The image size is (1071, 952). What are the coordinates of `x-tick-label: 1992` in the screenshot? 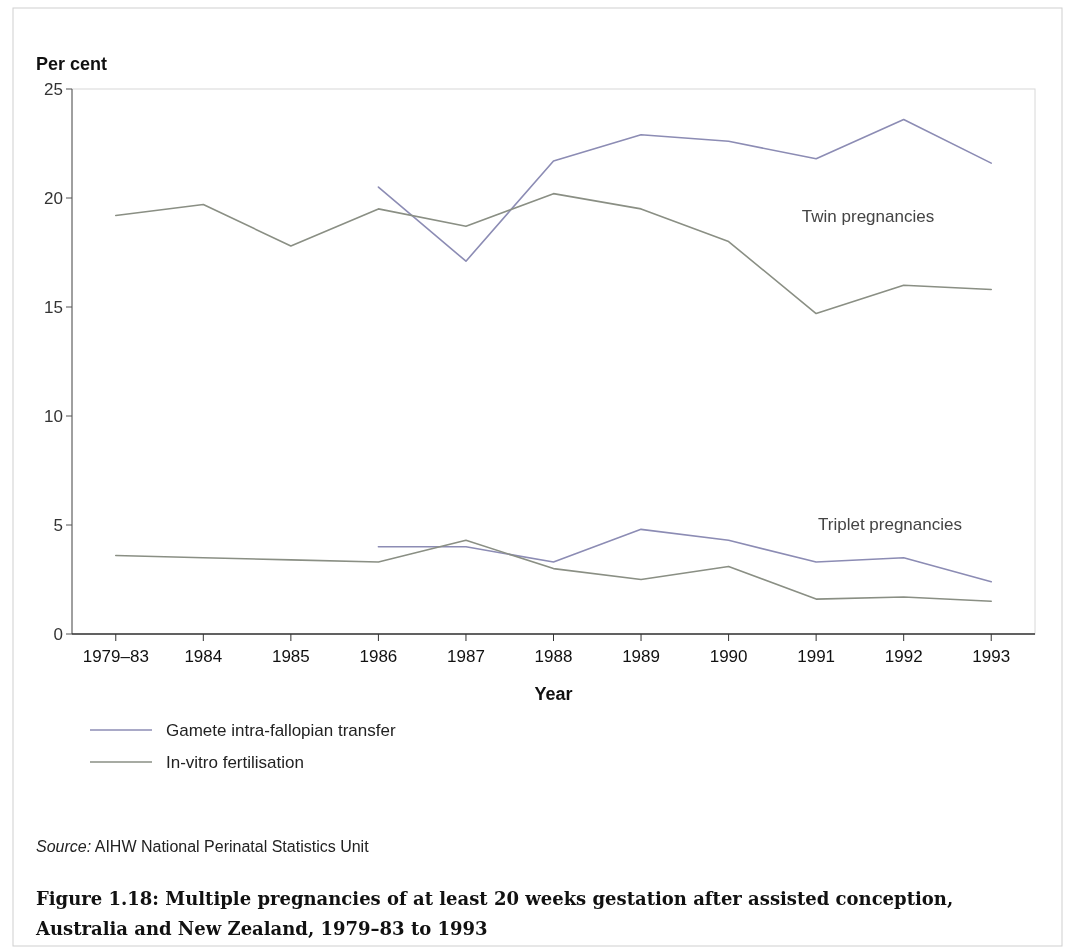 It's located at (903, 656).